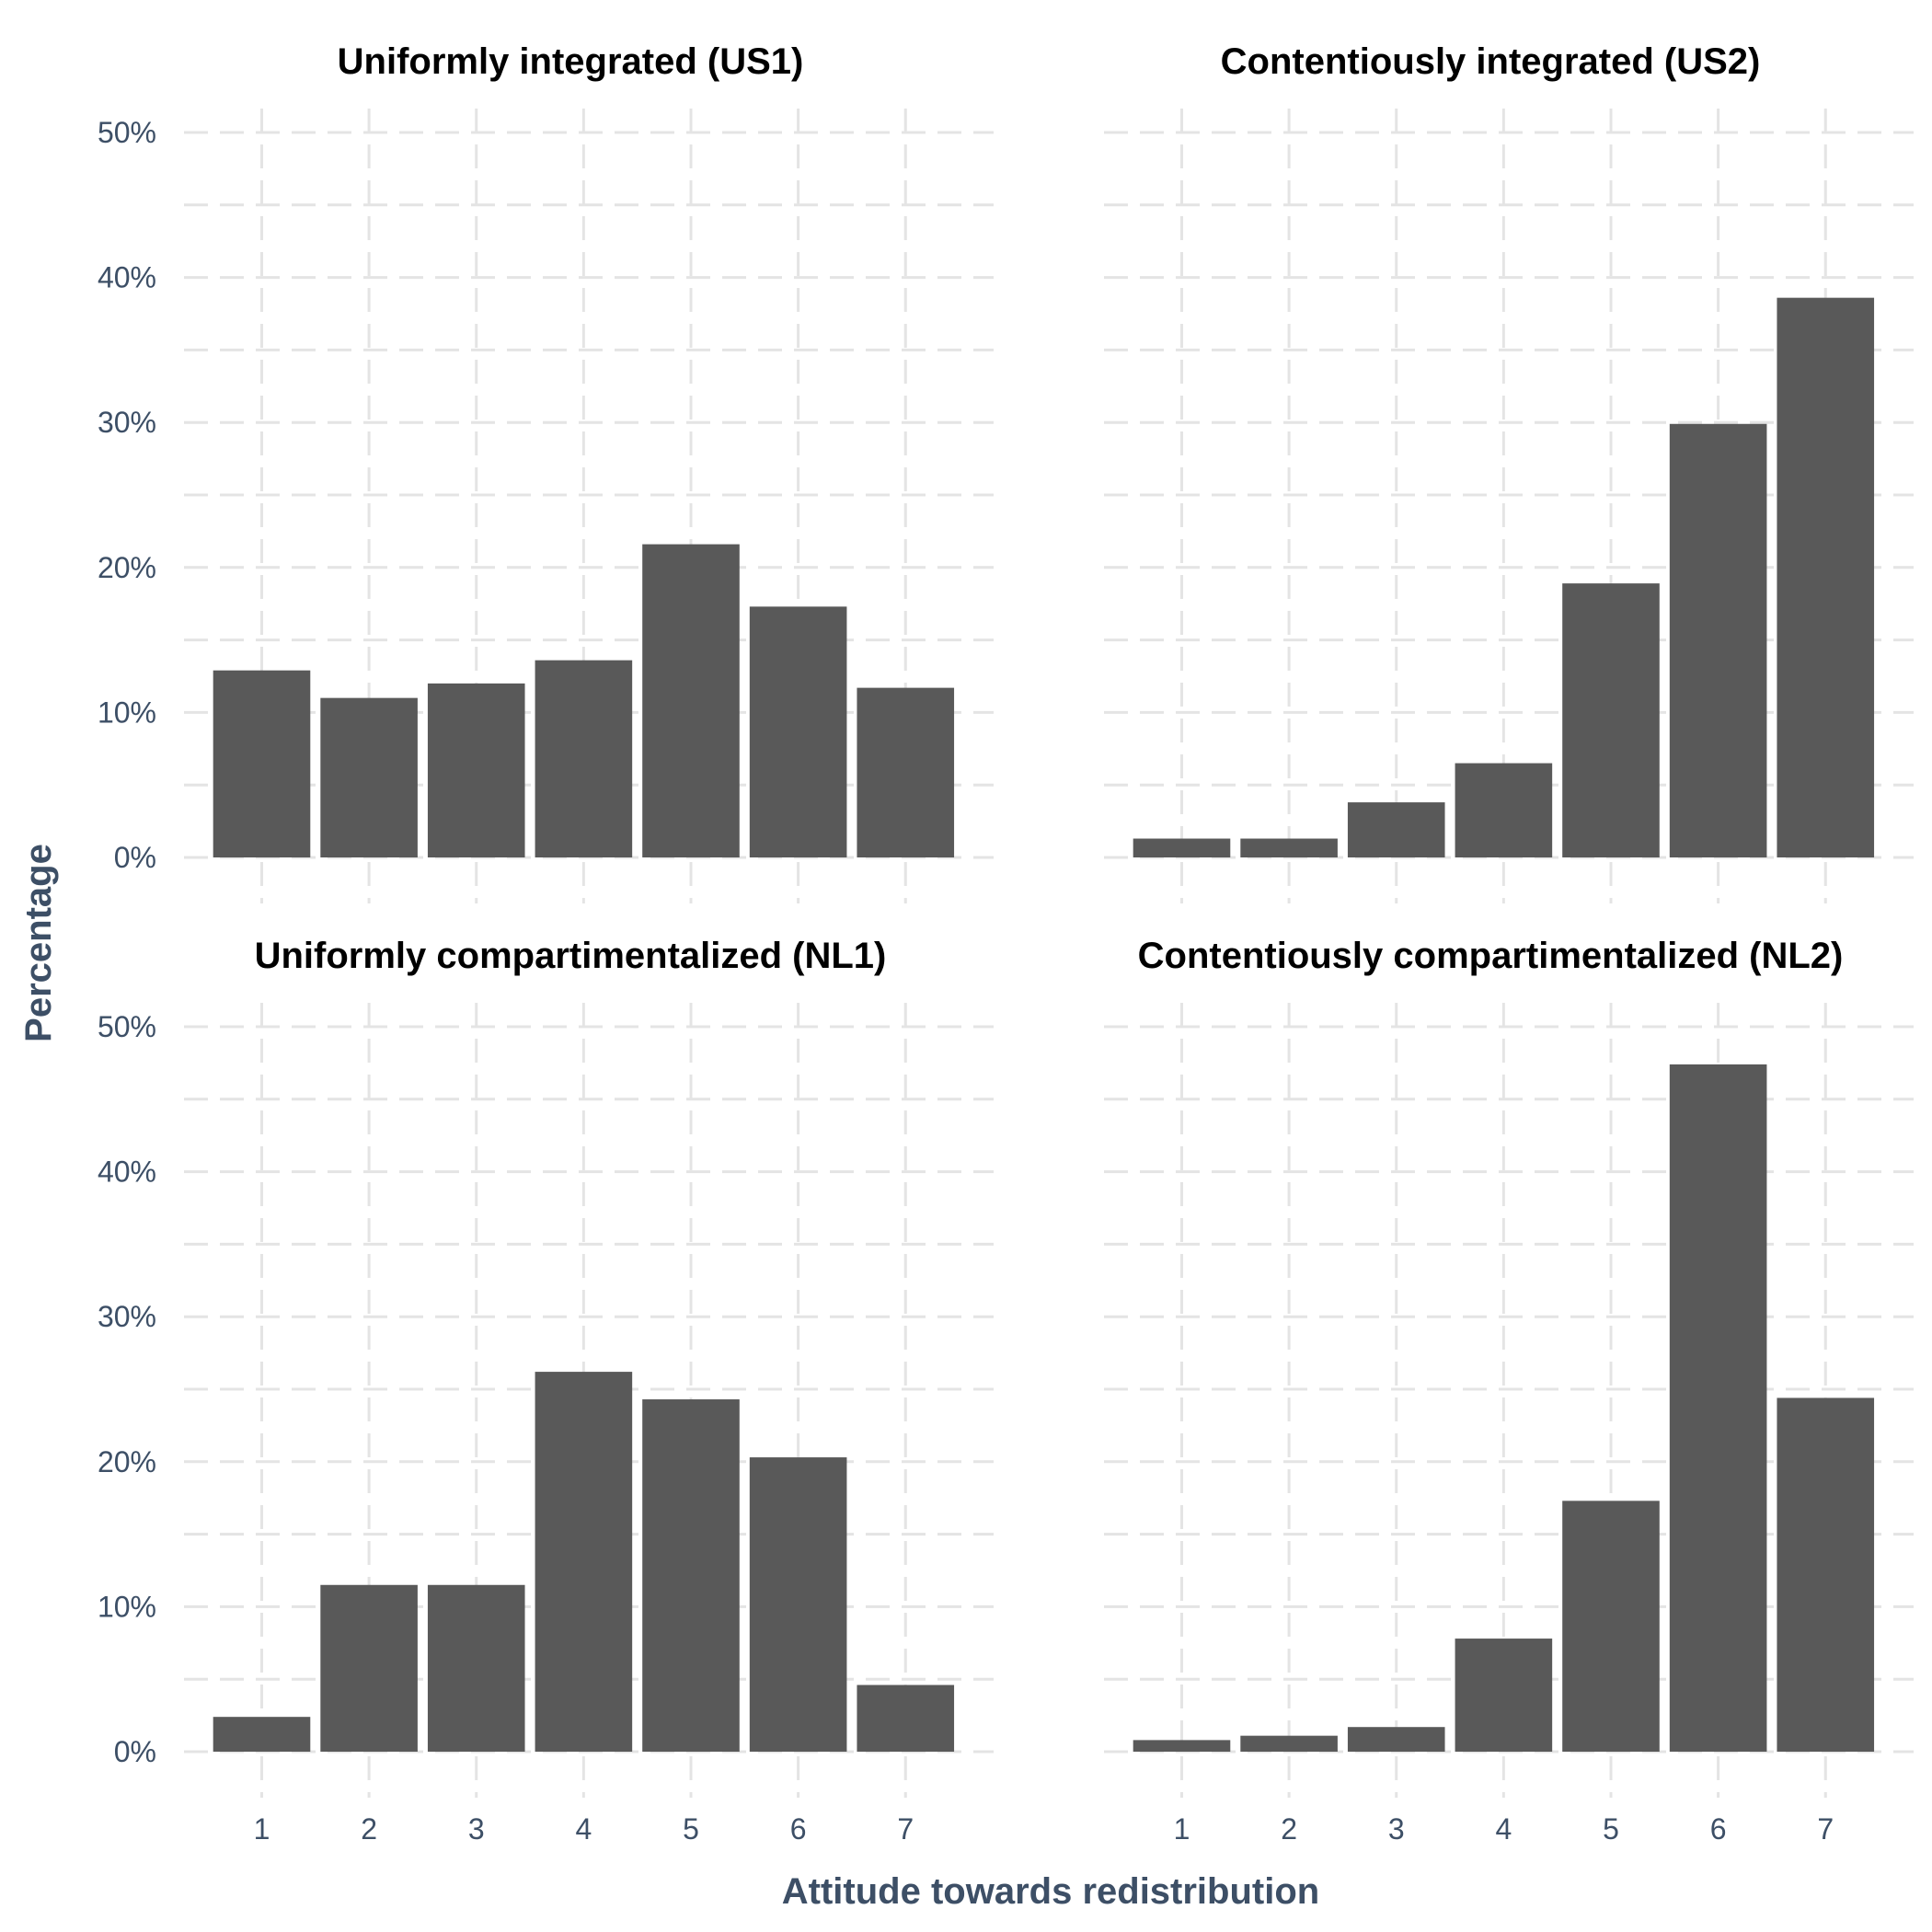 Image resolution: width=1932 pixels, height=1932 pixels. I want to click on facet-title: Uniformly integrated (US1), so click(571, 61).